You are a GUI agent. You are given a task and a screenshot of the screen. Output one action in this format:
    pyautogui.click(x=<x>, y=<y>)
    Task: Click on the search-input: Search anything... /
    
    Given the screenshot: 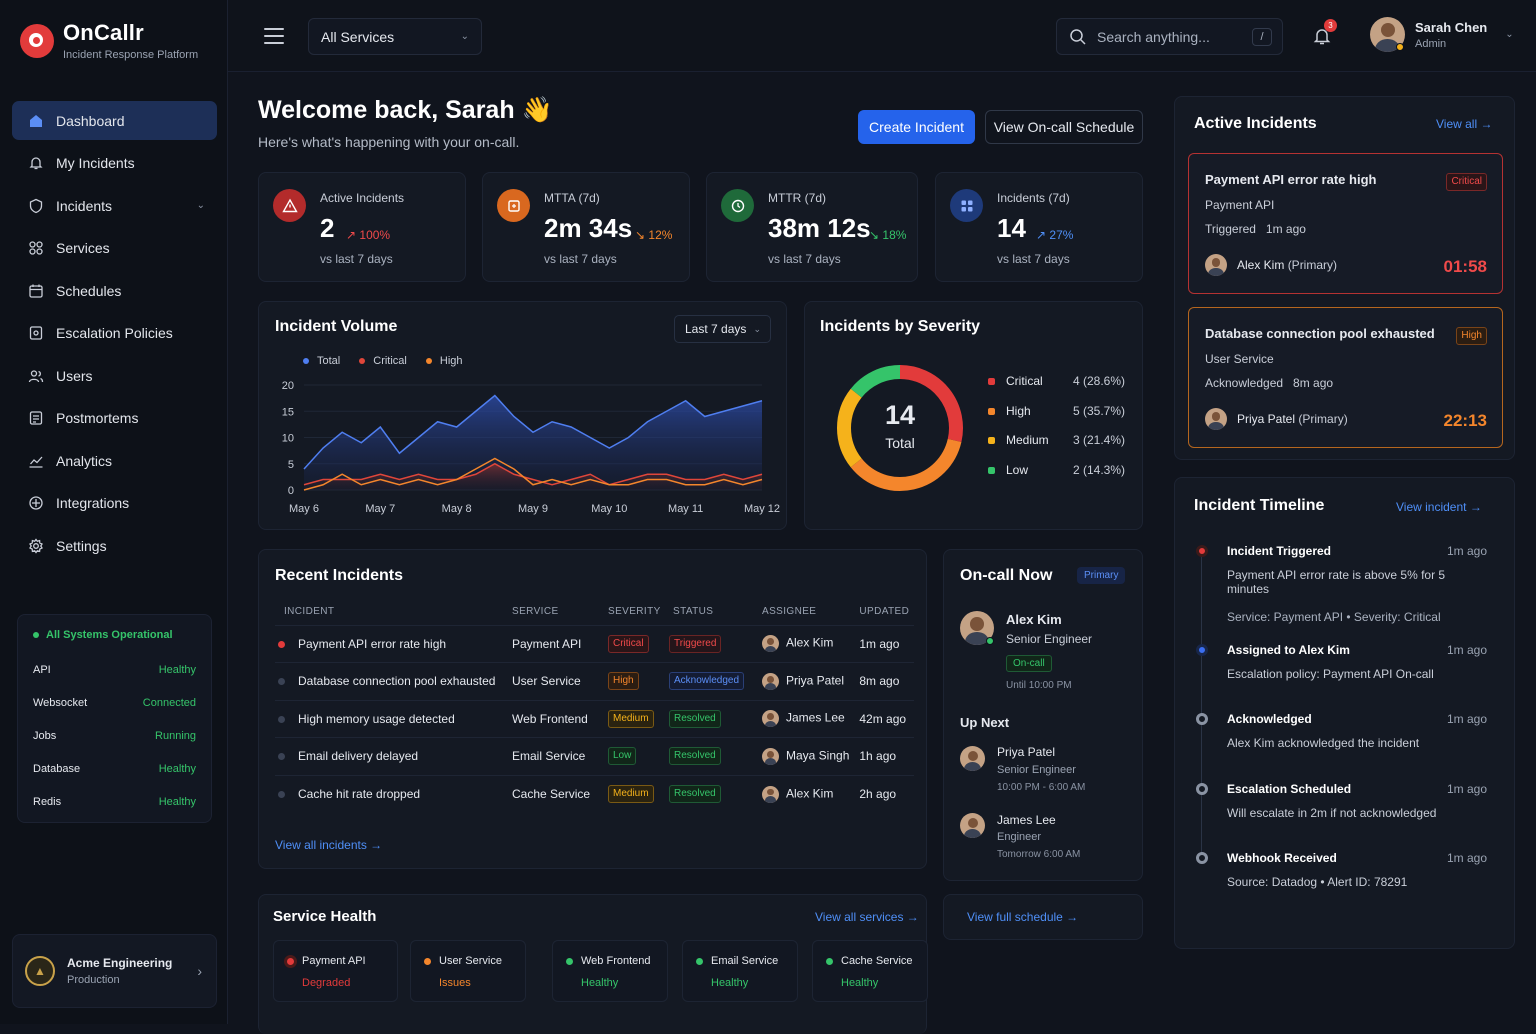 What is the action you would take?
    pyautogui.click(x=1169, y=36)
    